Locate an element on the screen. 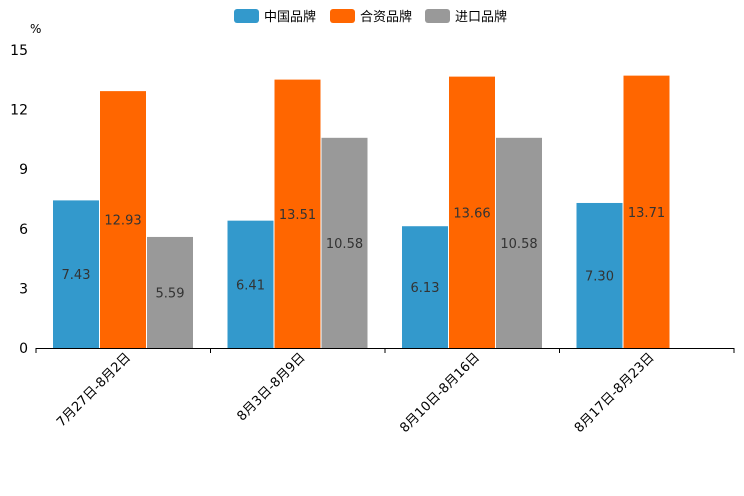 This screenshot has width=744, height=496. data-label: 7.43 is located at coordinates (76, 275).